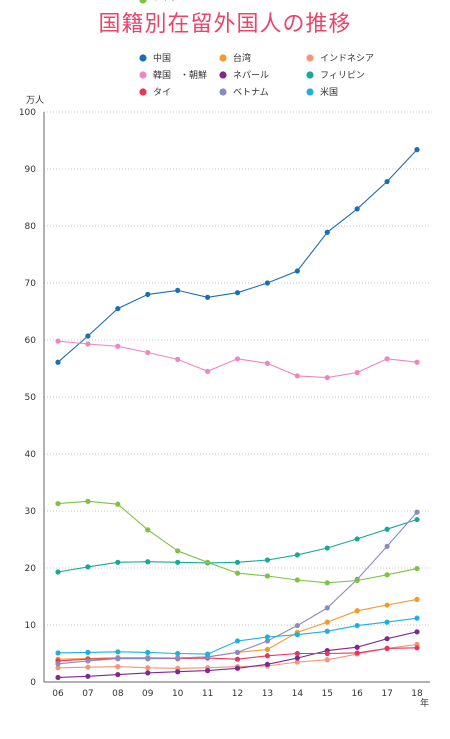 This screenshot has height=739, width=450. What do you see at coordinates (31, 455) in the screenshot?
I see `y-tick-label: 40` at bounding box center [31, 455].